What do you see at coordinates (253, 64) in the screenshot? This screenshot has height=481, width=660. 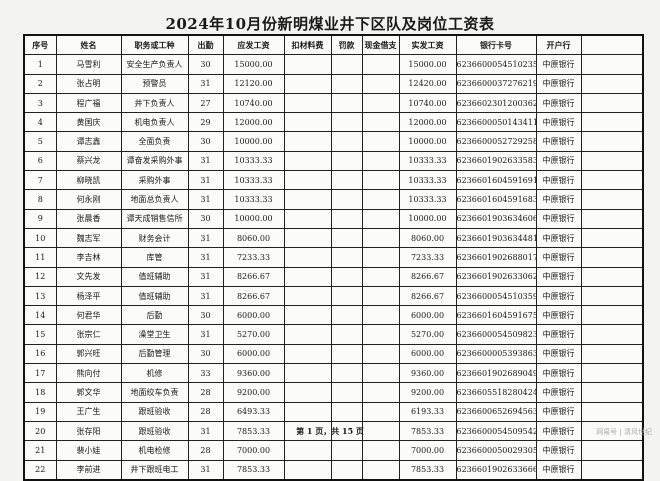 I see `table-cell: 15000.00` at bounding box center [253, 64].